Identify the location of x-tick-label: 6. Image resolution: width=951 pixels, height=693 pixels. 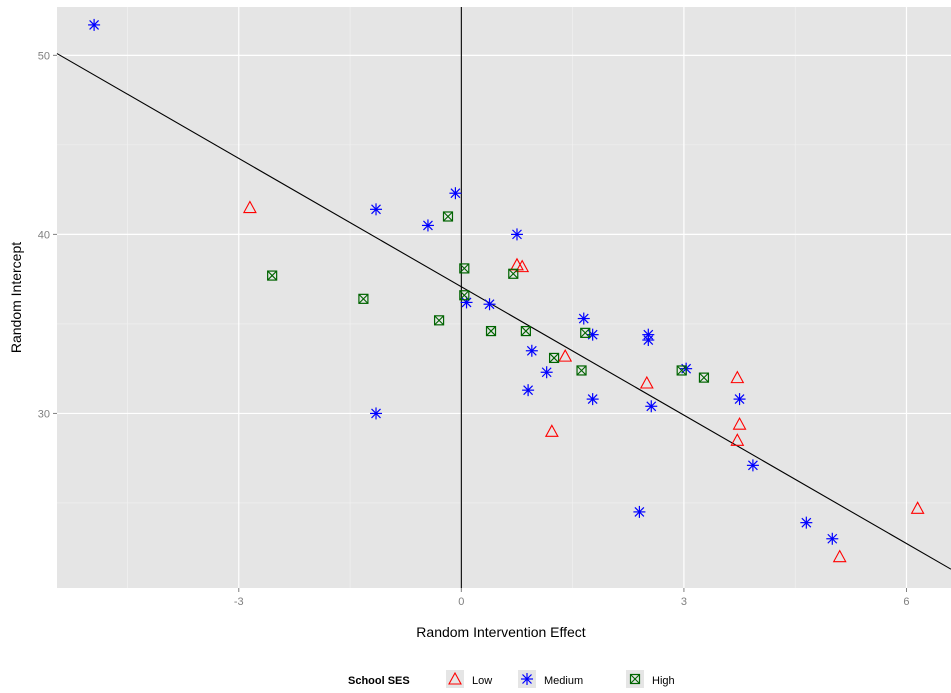
(906, 602).